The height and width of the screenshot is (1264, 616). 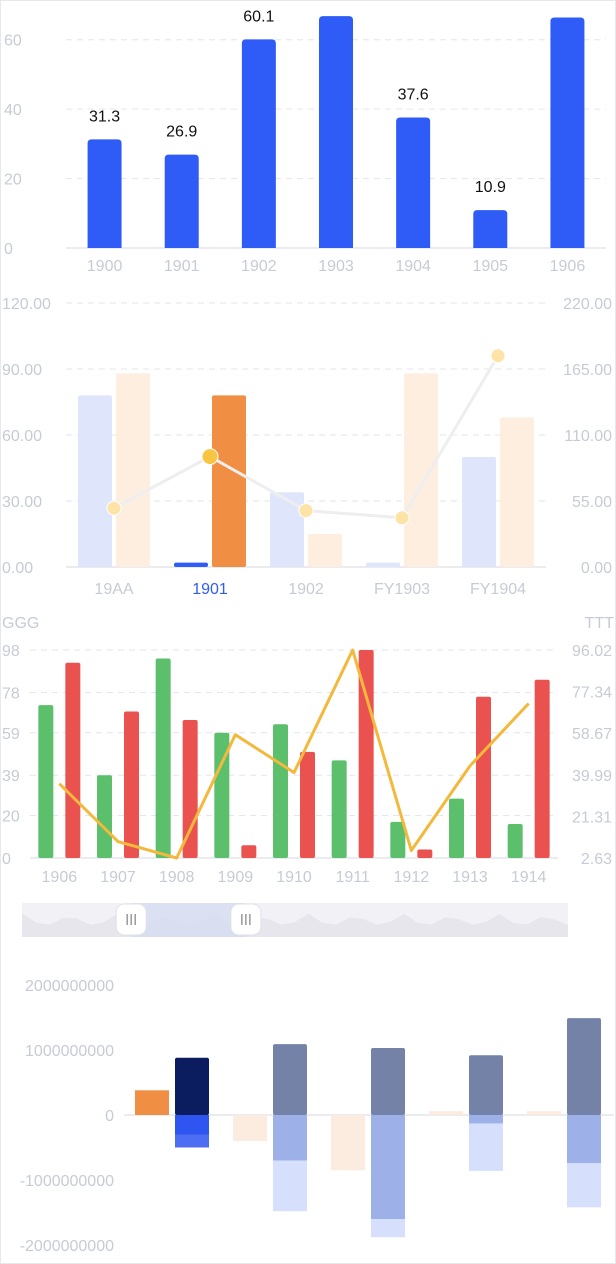 I want to click on right-tick-label: 39.99, so click(x=592, y=776).